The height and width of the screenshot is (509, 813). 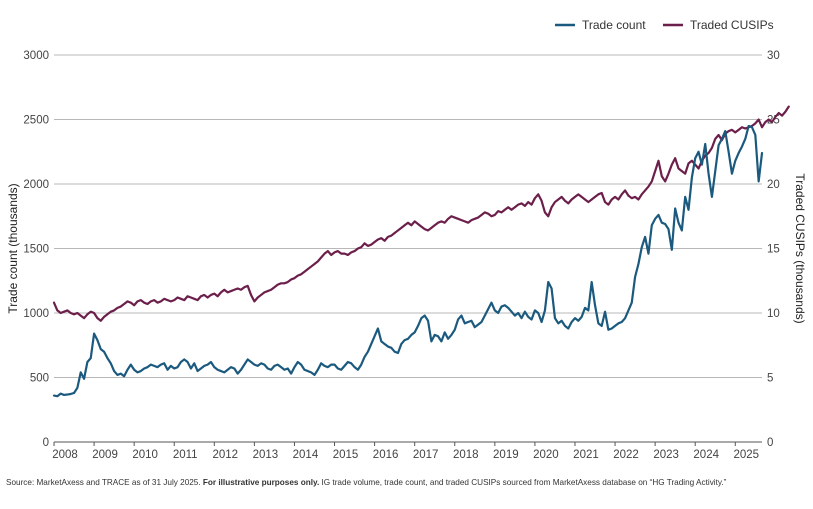 What do you see at coordinates (506, 455) in the screenshot?
I see `x-tick-label: 2019` at bounding box center [506, 455].